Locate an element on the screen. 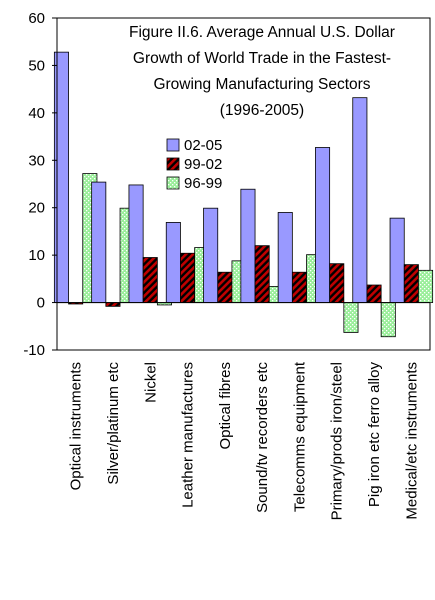 The image size is (435, 600). y-tick-label: 50 is located at coordinates (36, 65).